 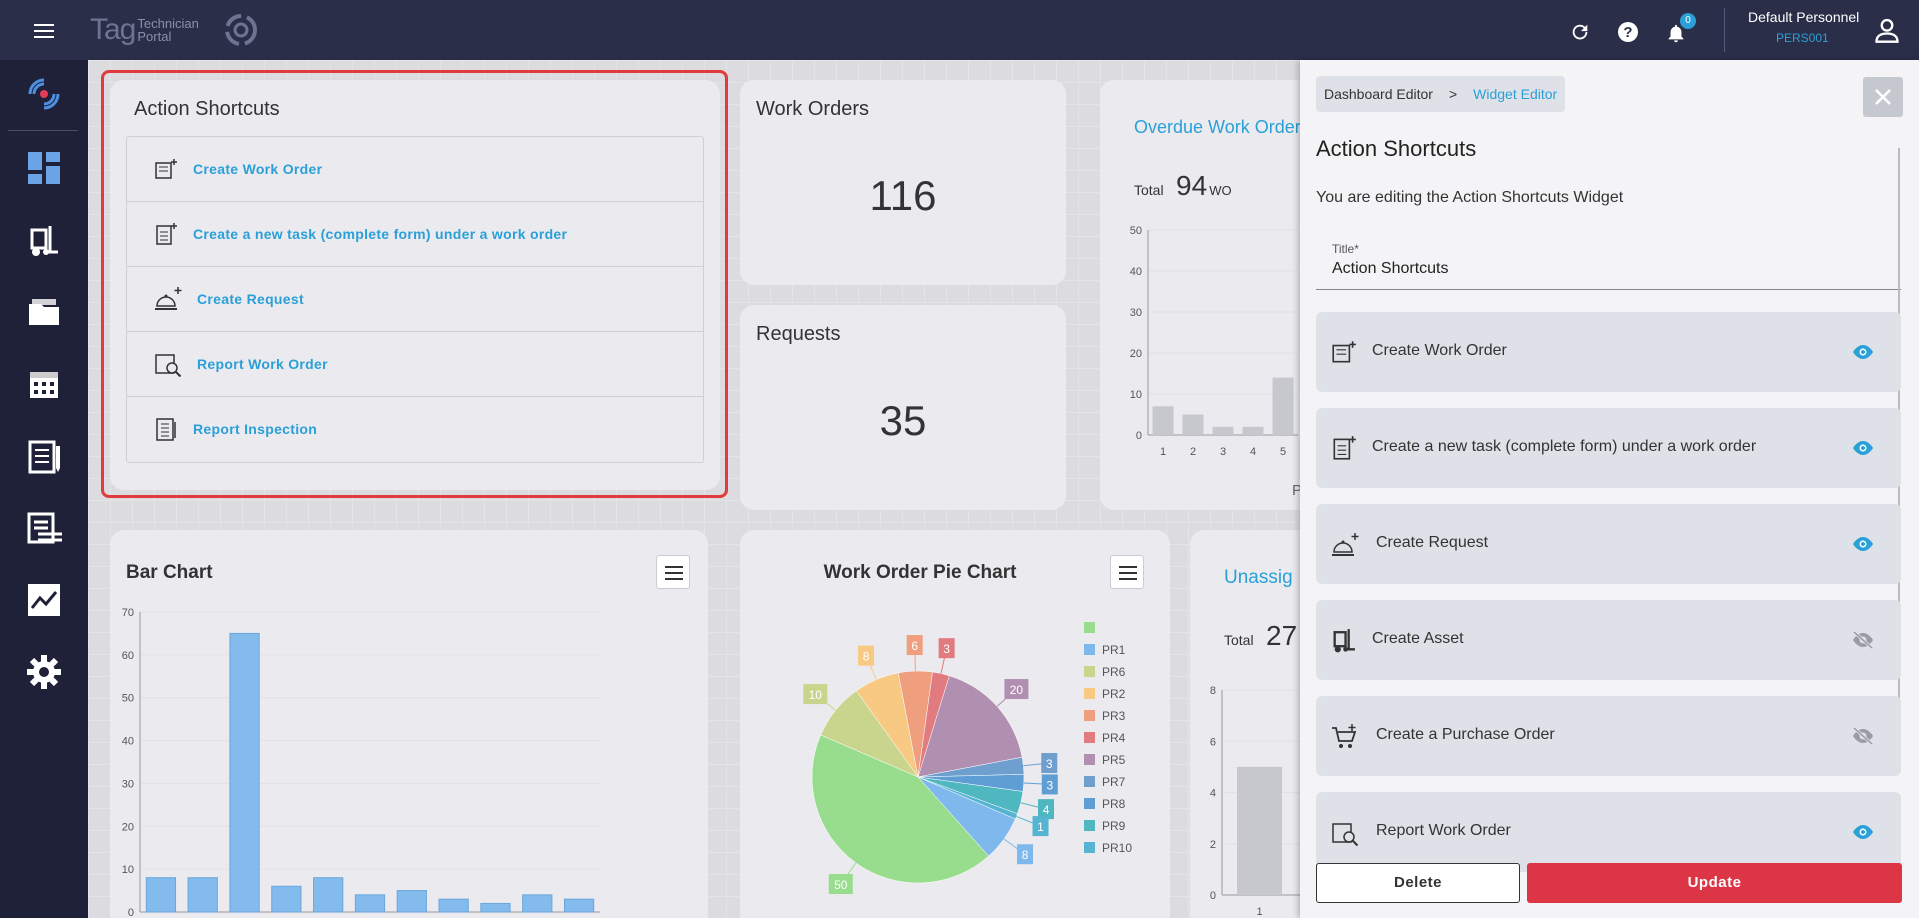 What do you see at coordinates (1136, 354) in the screenshot?
I see `y-tick-label: 20` at bounding box center [1136, 354].